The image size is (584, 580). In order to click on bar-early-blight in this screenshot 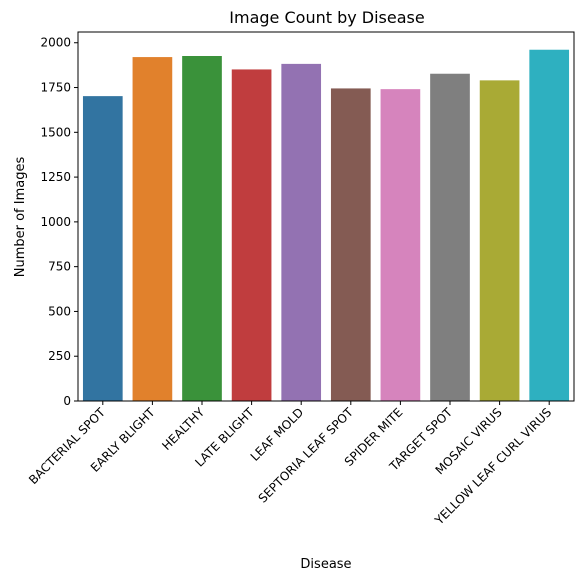, I will do `click(152, 229)`.